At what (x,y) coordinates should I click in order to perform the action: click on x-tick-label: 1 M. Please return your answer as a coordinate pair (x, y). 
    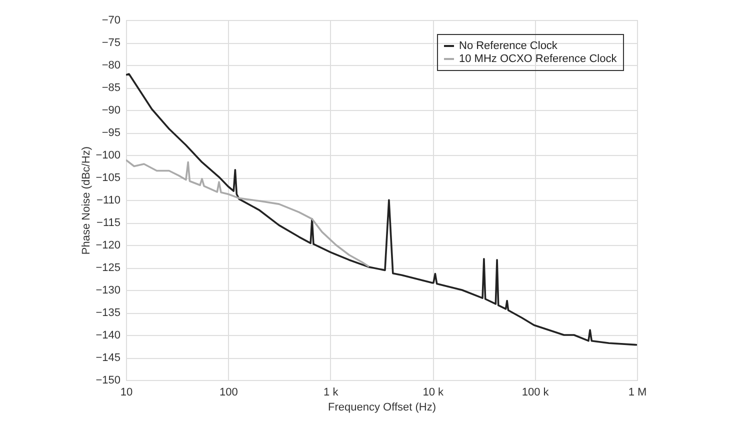
    Looking at the image, I should click on (637, 392).